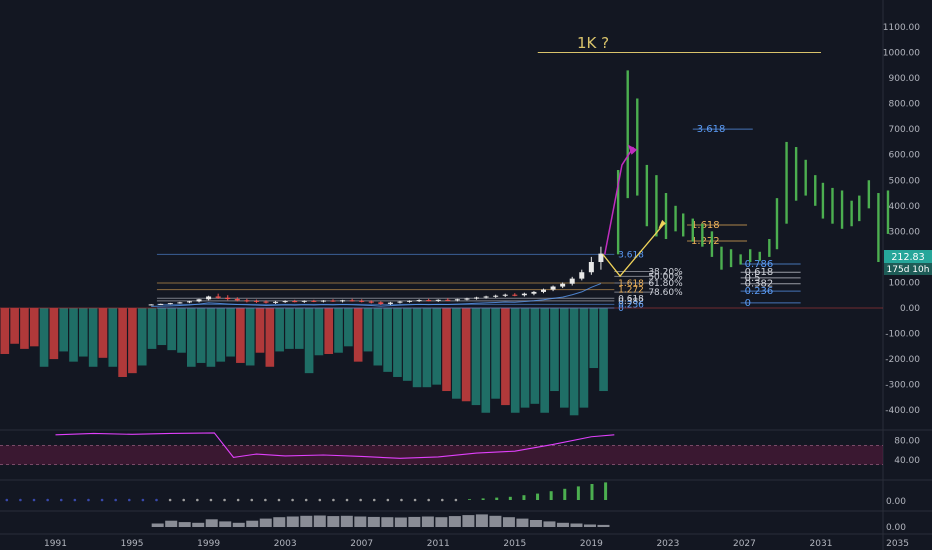 This screenshot has height=550, width=932. I want to click on rsi-tick-label: 80.00, so click(907, 442).